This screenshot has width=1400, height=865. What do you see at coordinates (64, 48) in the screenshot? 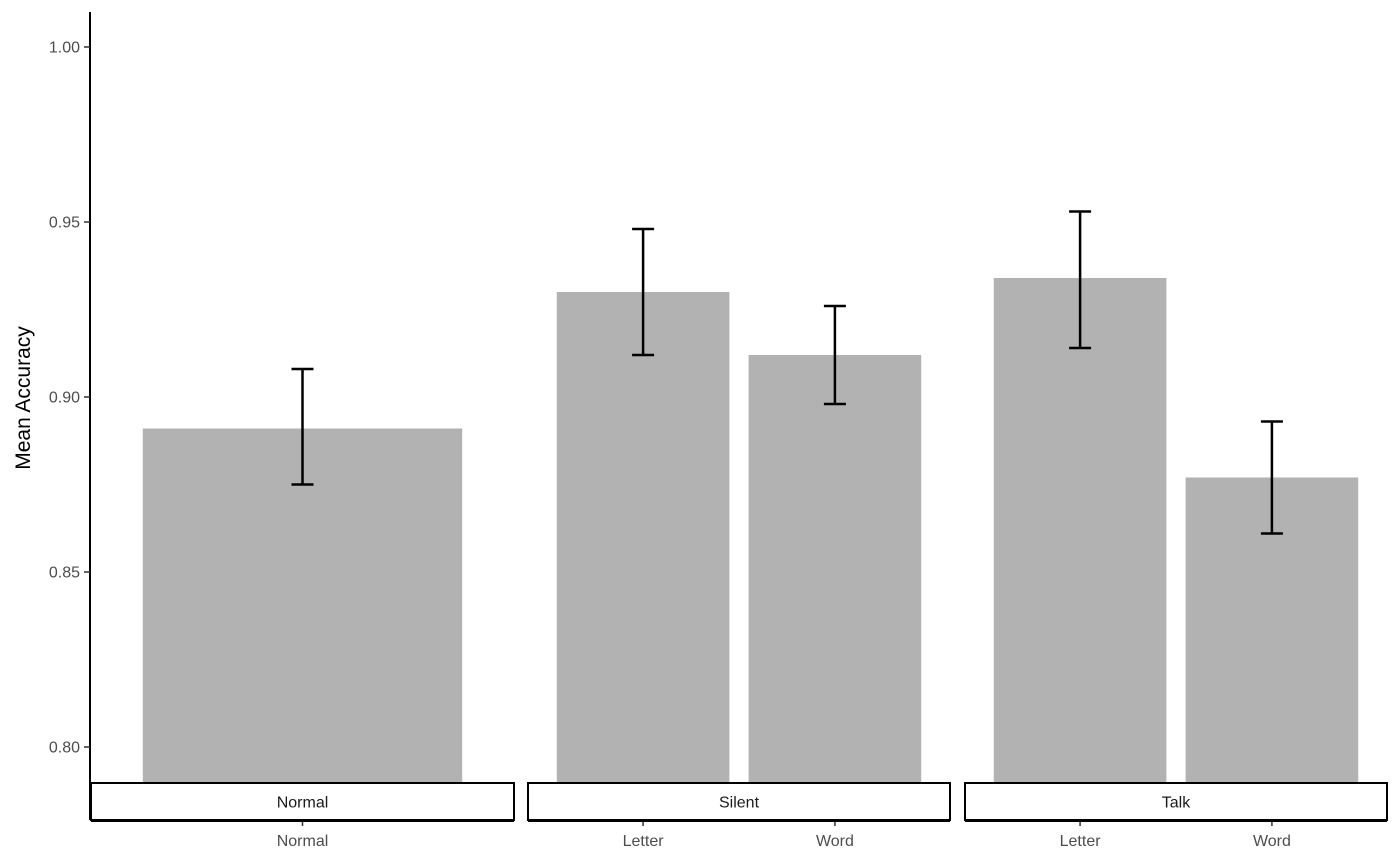
I see `y-tick-label: 1.00` at bounding box center [64, 48].